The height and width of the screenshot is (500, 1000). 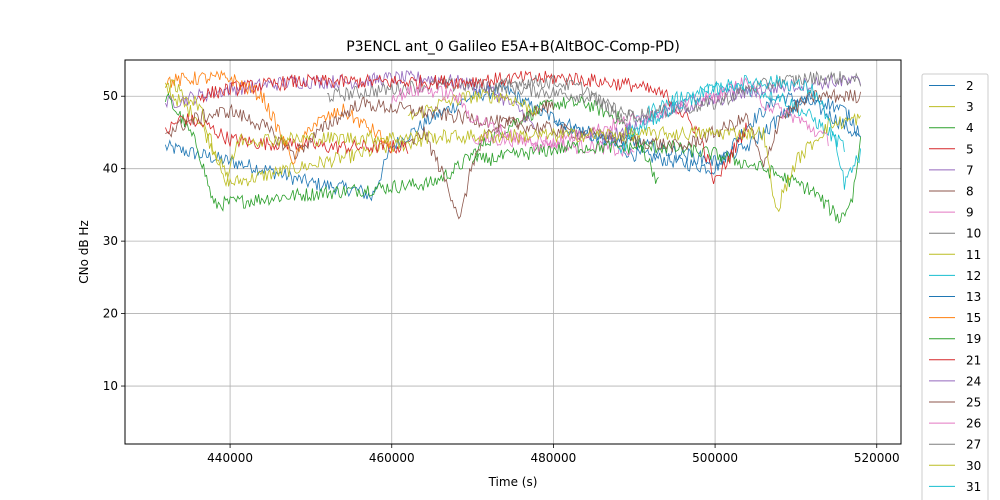 I want to click on series-11-line, so click(x=472, y=104).